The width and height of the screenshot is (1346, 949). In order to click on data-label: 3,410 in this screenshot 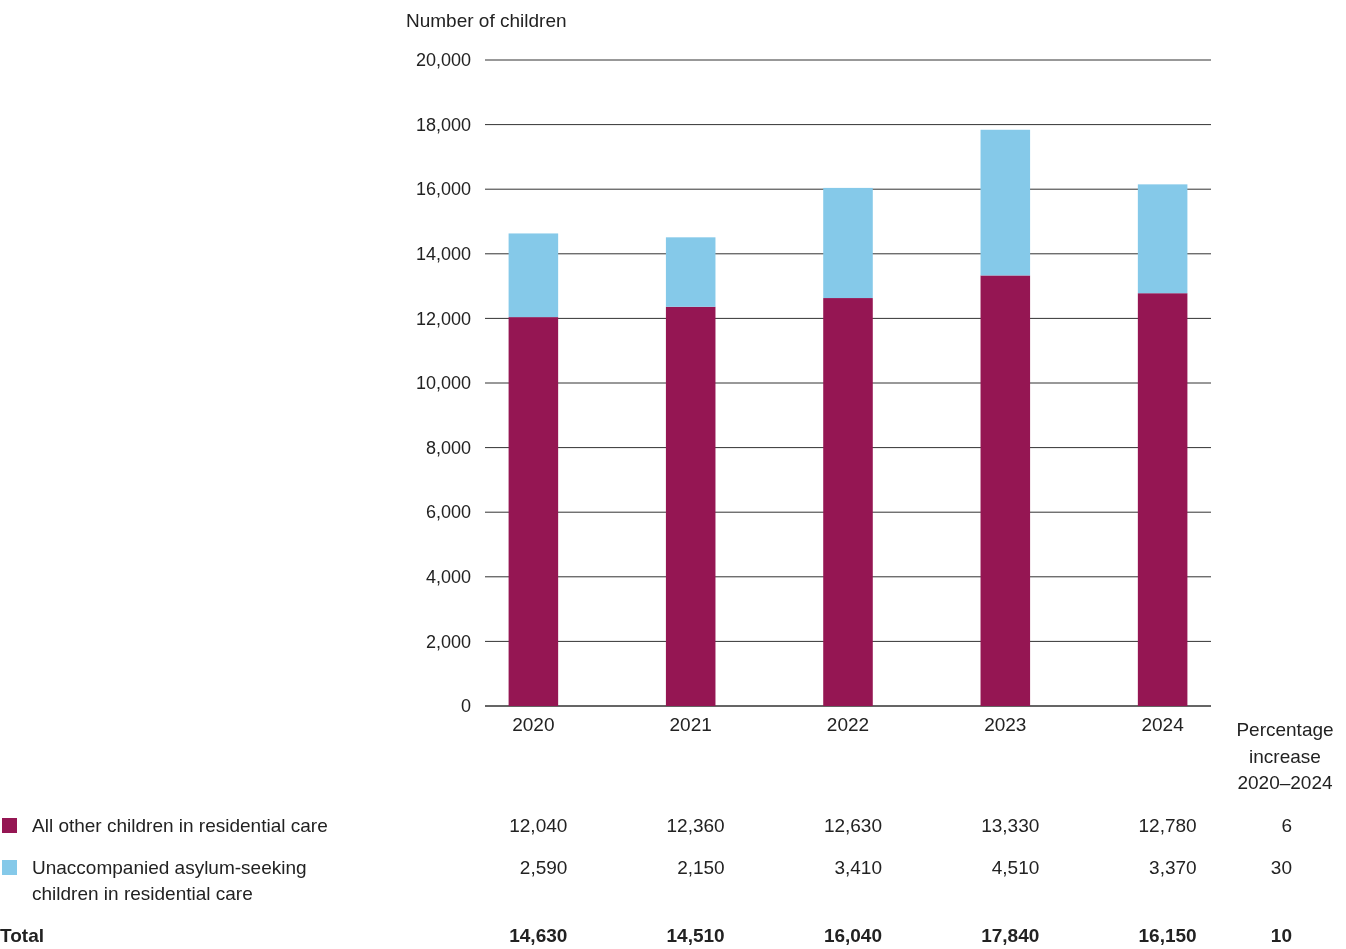, I will do `click(858, 867)`.